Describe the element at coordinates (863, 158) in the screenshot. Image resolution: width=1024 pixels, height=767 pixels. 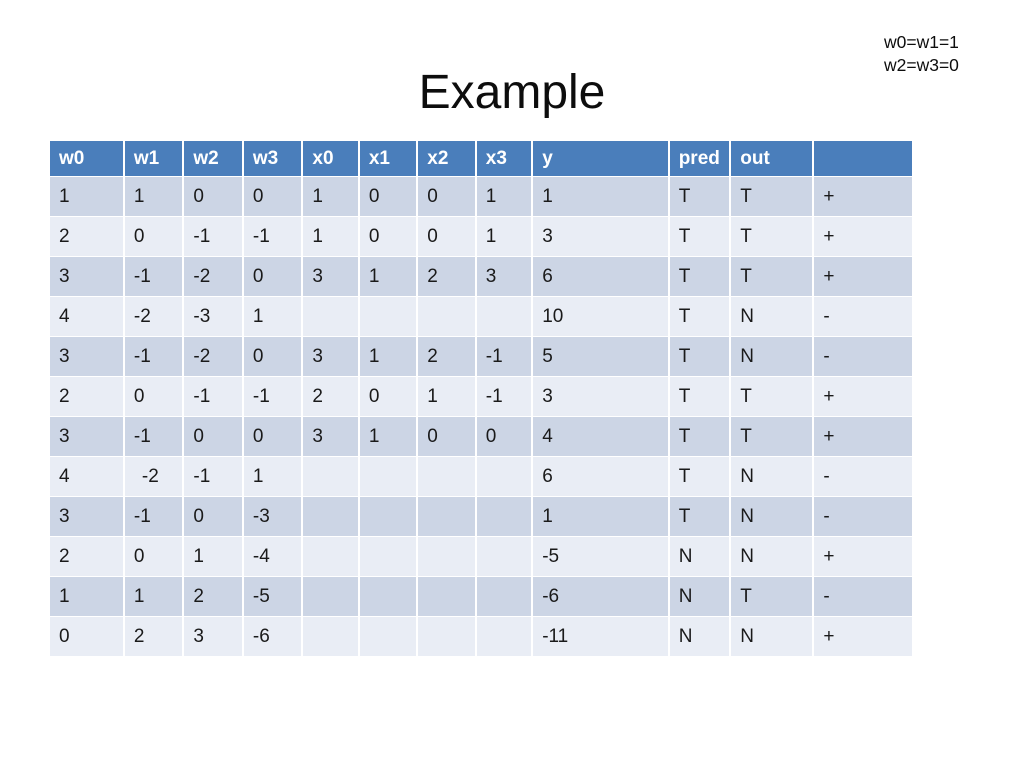
I see `table-header-cell-sign` at that location.